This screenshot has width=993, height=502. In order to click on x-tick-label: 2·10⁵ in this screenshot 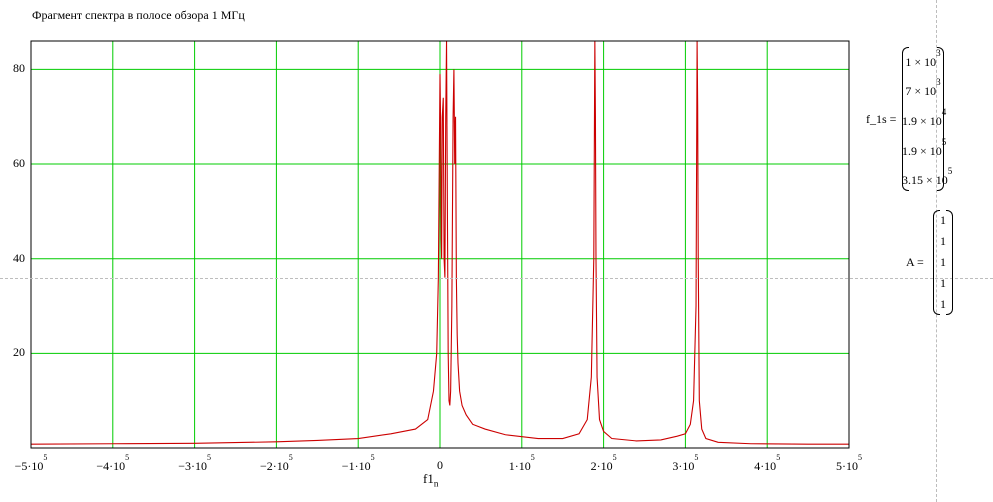, I will do `click(603, 463)`.